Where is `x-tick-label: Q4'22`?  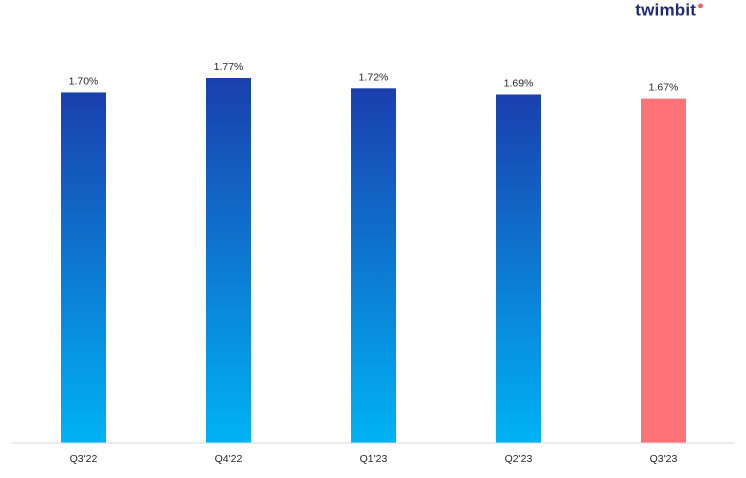
x-tick-label: Q4'22 is located at coordinates (229, 459).